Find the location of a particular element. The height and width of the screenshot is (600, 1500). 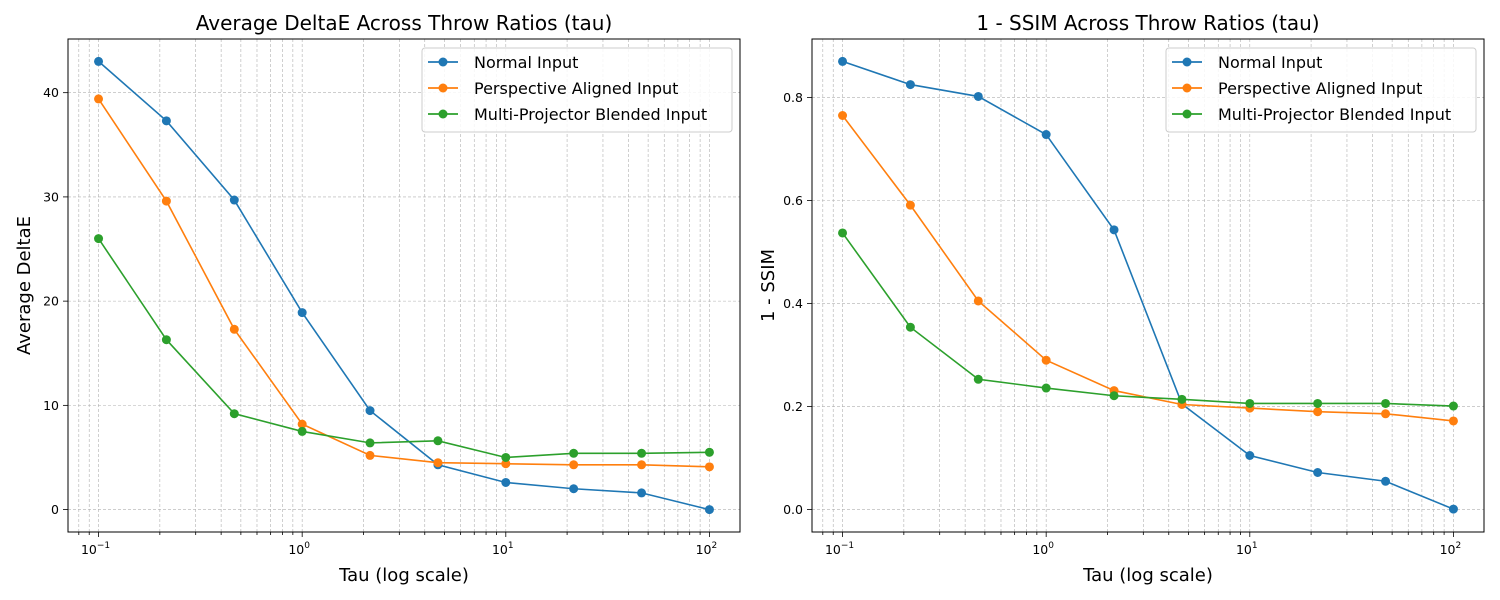

x-tick-exponent: 1 is located at coordinates (511, 546).